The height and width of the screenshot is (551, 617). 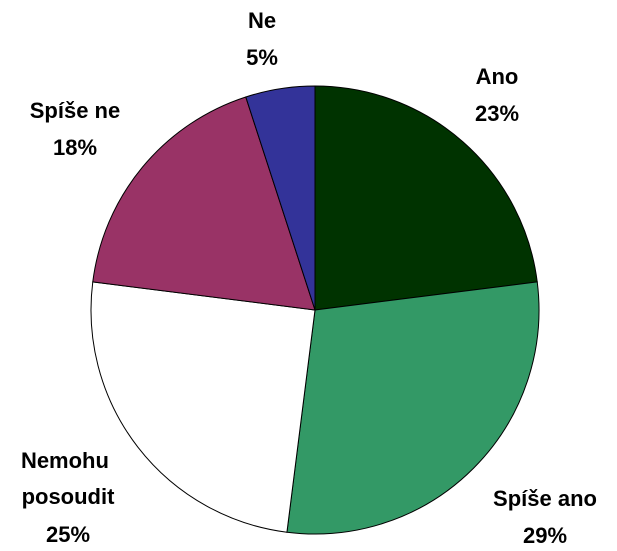 What do you see at coordinates (75, 110) in the screenshot?
I see `slice-label: Spíše ne` at bounding box center [75, 110].